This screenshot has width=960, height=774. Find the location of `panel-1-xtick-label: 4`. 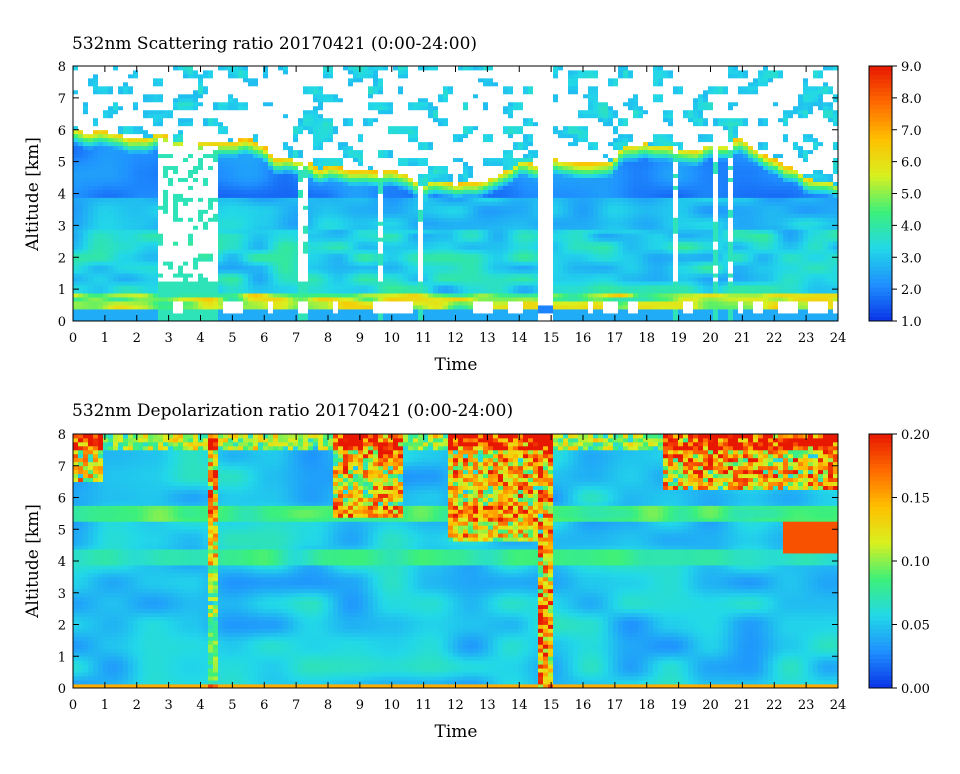

panel-1-xtick-label: 4 is located at coordinates (200, 338).